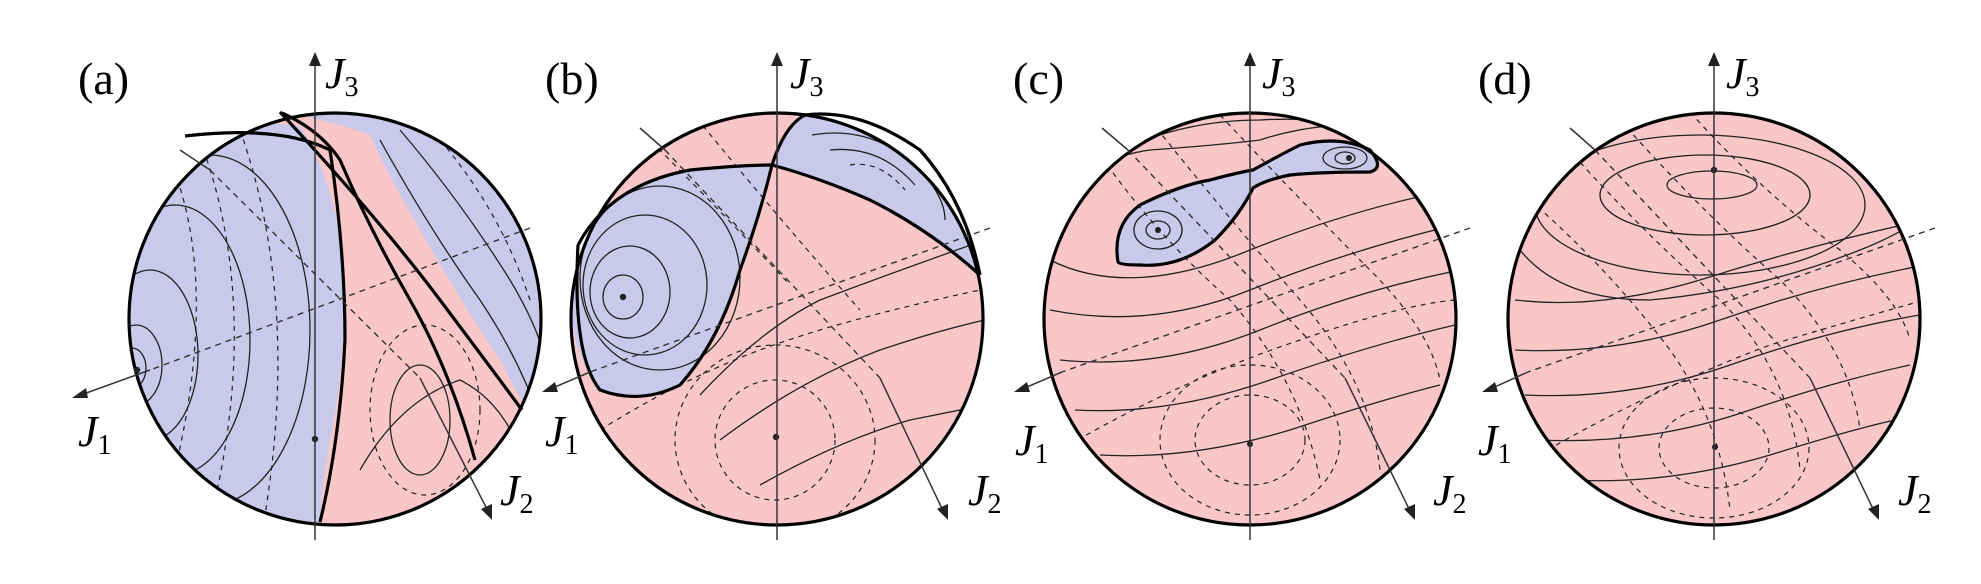  I want to click on axis-b-j1-hidden, so click(790, 300).